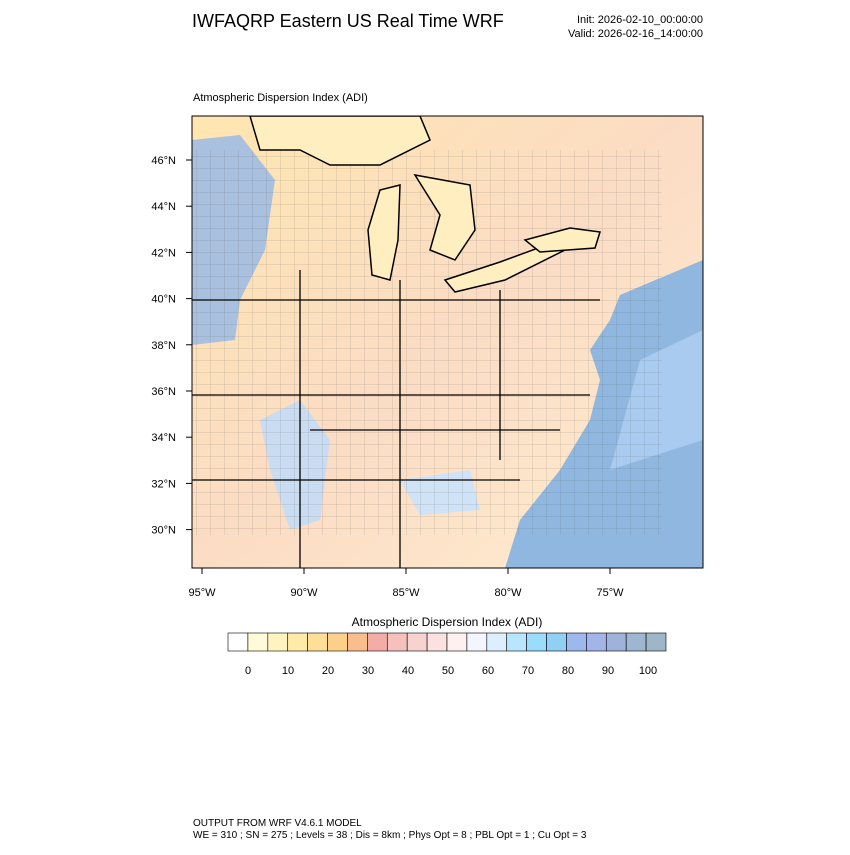  I want to click on lon-label: 95°W, so click(202, 593).